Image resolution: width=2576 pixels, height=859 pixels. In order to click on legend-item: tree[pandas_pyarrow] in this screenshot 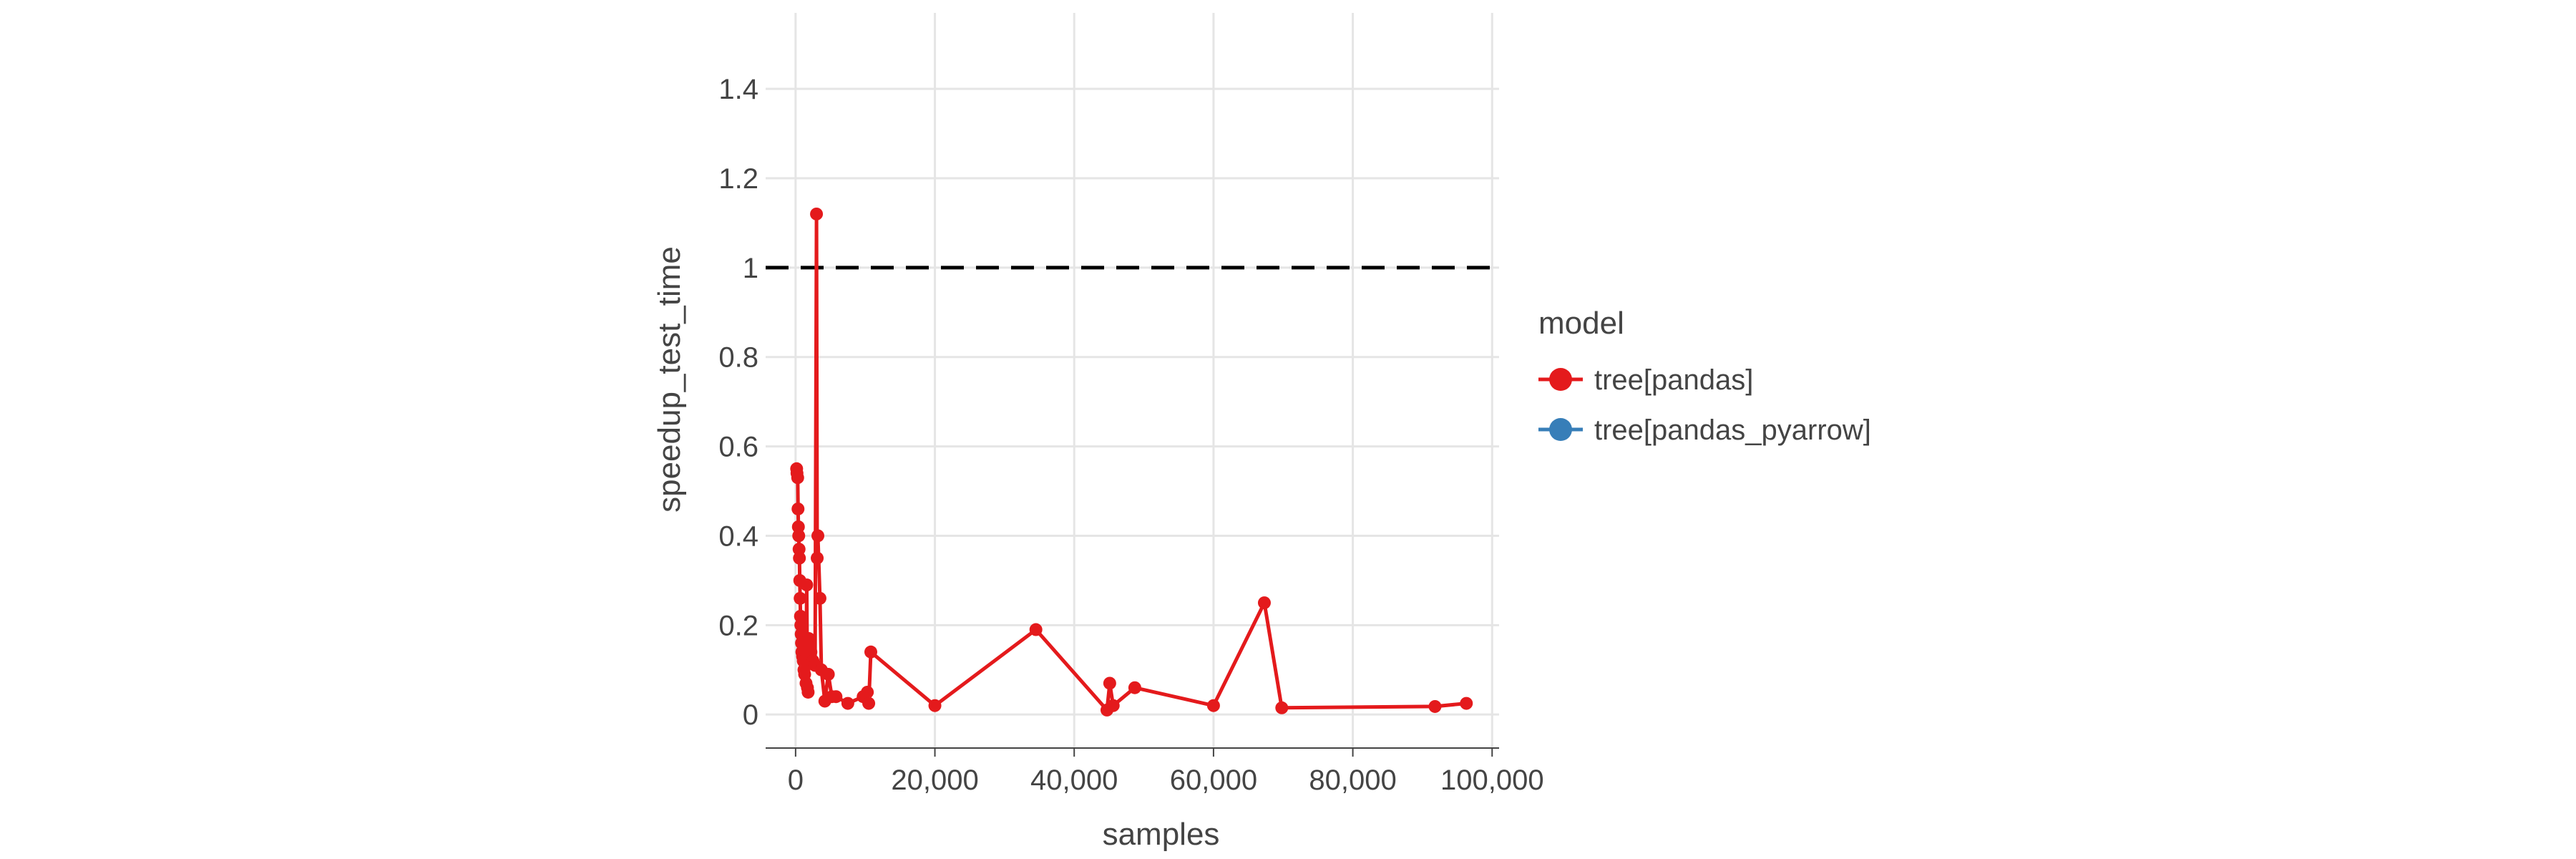, I will do `click(1704, 430)`.